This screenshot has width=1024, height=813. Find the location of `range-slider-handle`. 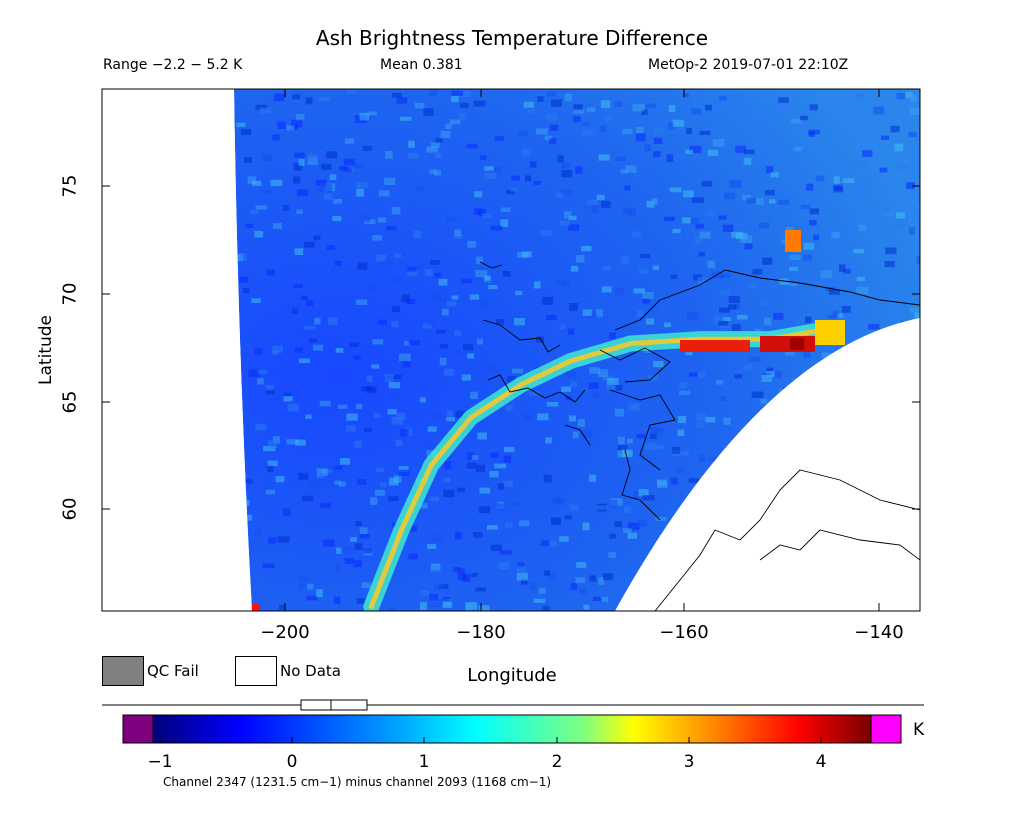

range-slider-handle is located at coordinates (334, 705).